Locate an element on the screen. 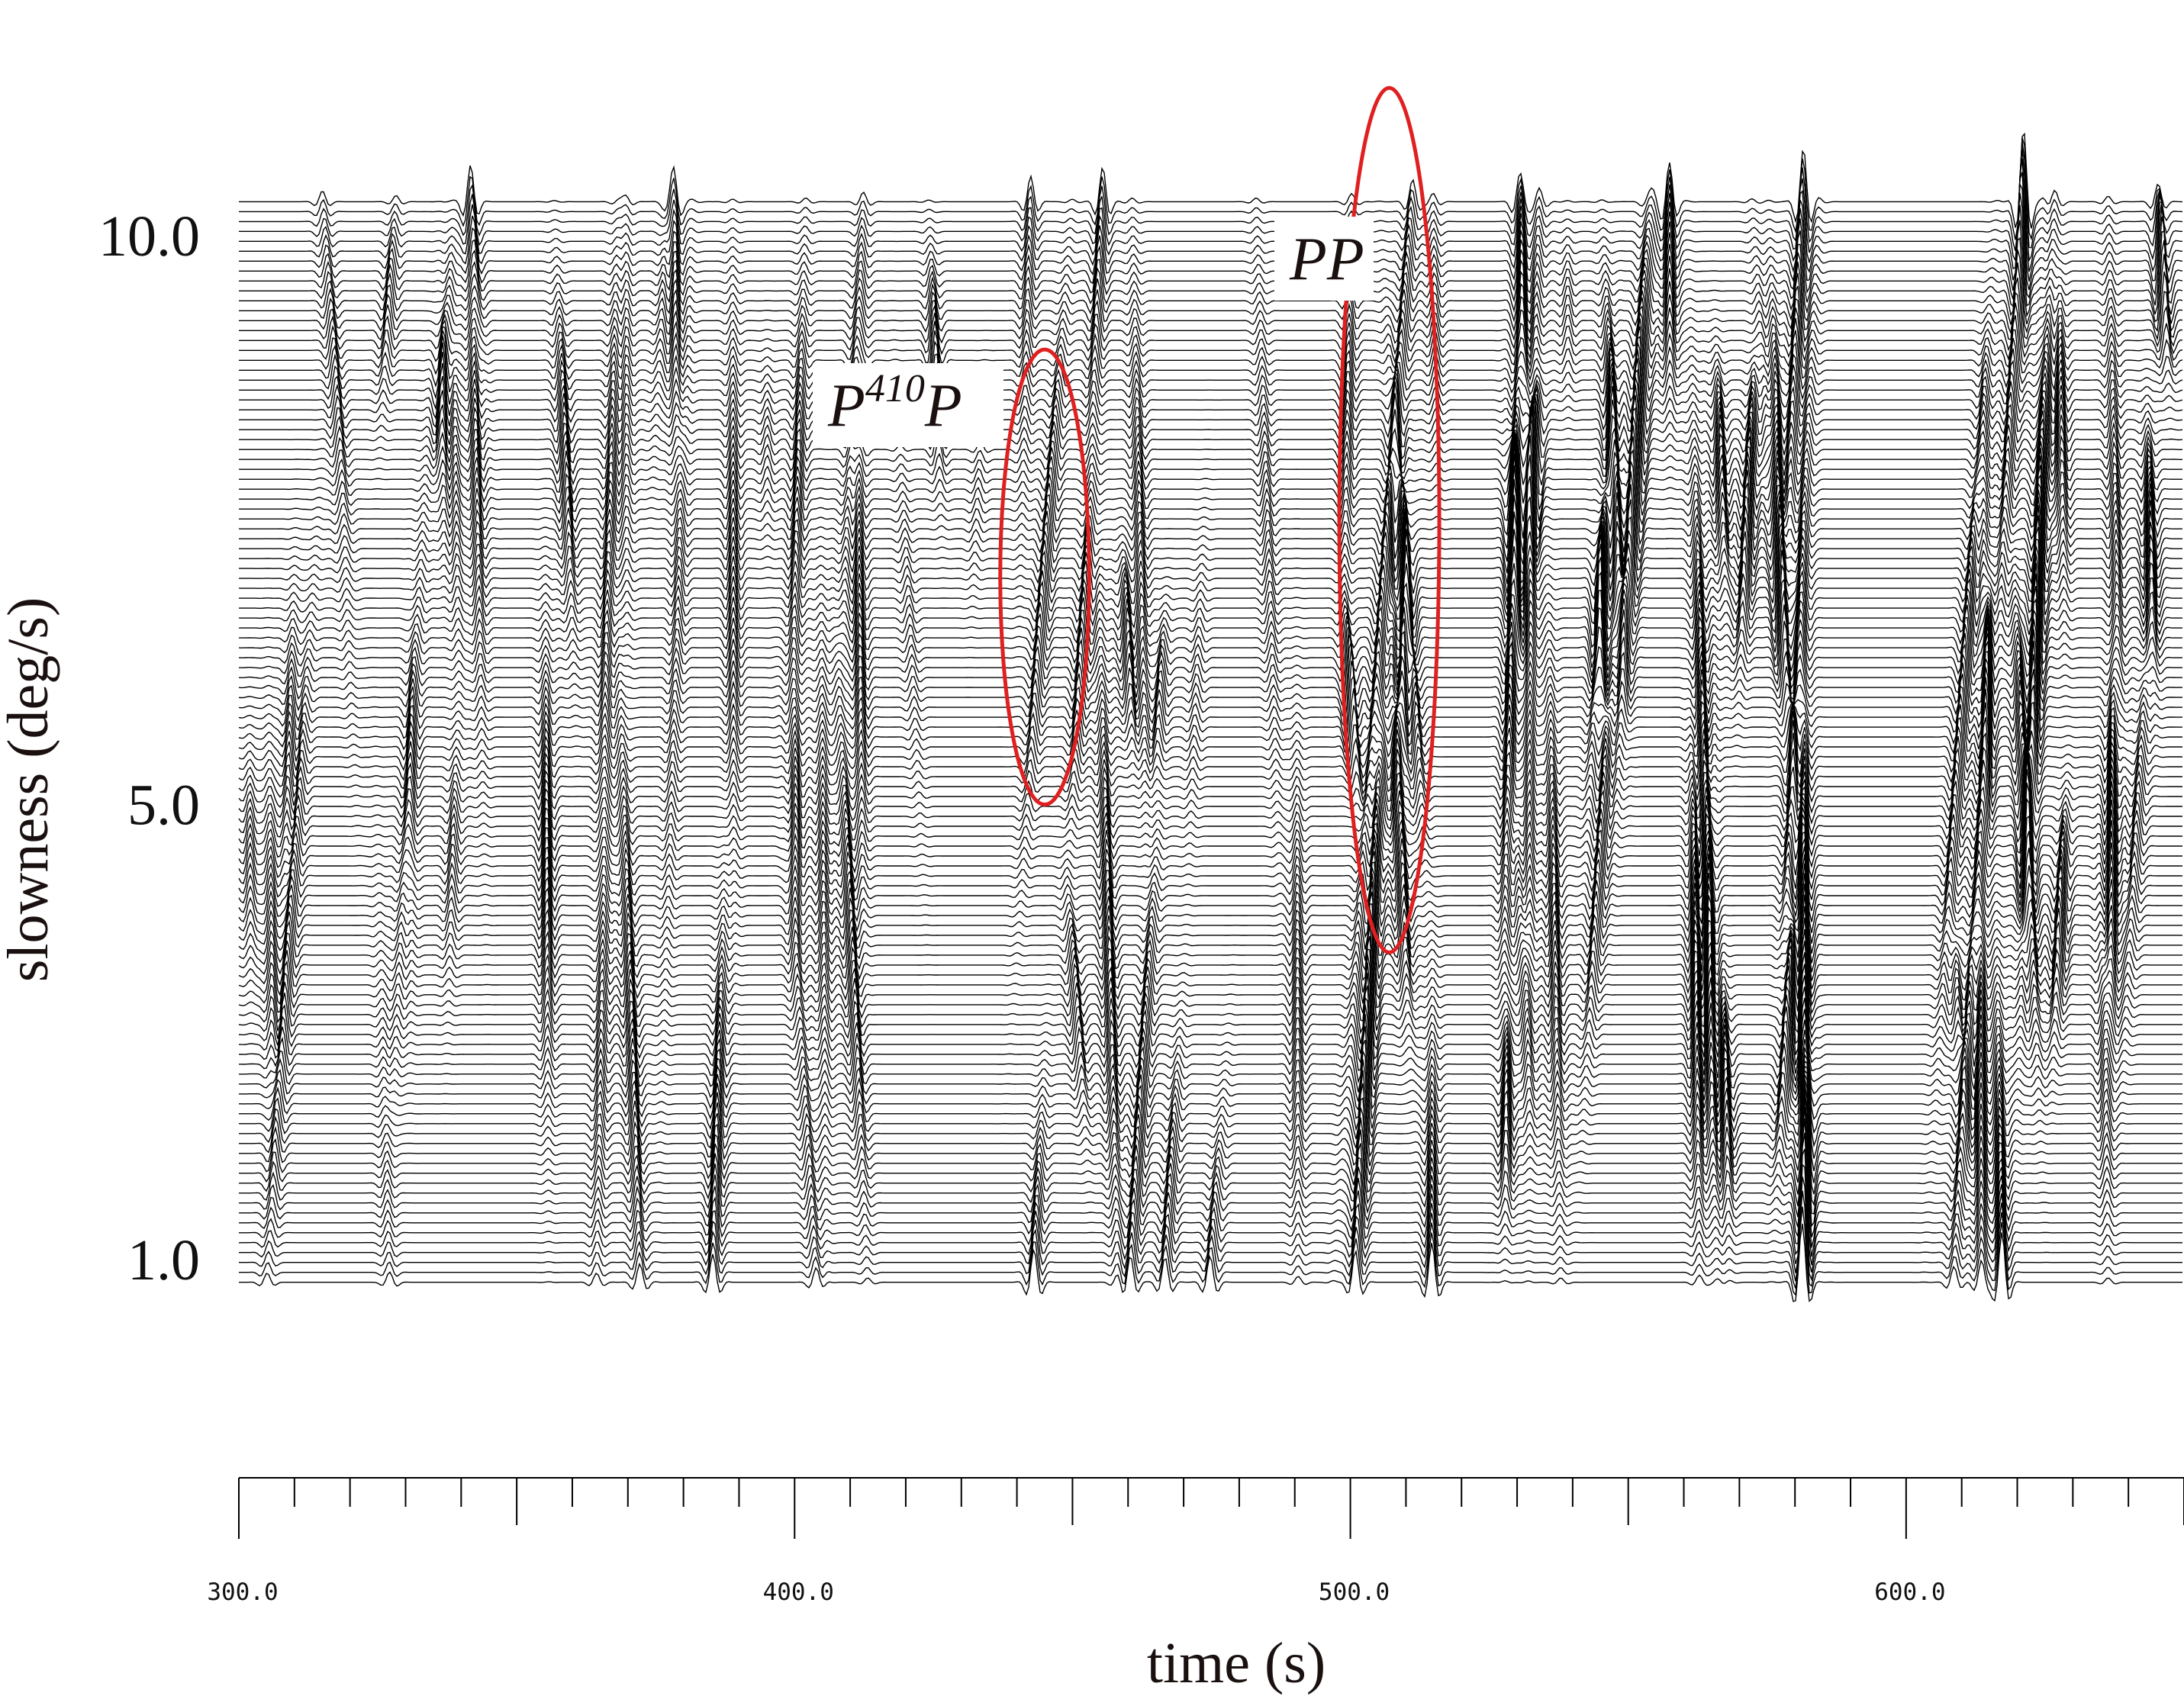  phase-annotations: P410P PP is located at coordinates (1127, 519).